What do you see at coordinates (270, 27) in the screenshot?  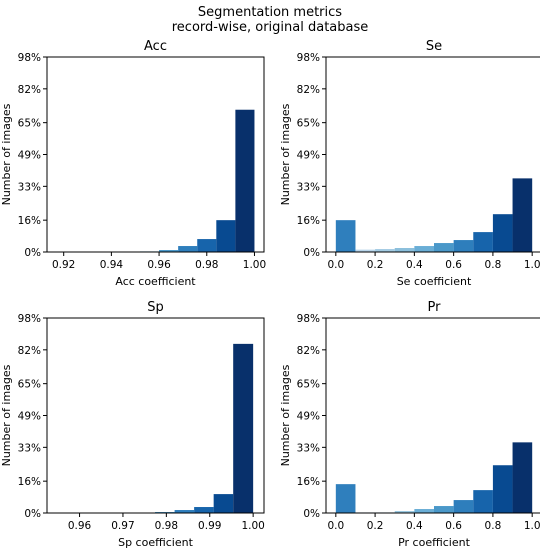 I see `figure-title-line2: record-wise, original database` at bounding box center [270, 27].